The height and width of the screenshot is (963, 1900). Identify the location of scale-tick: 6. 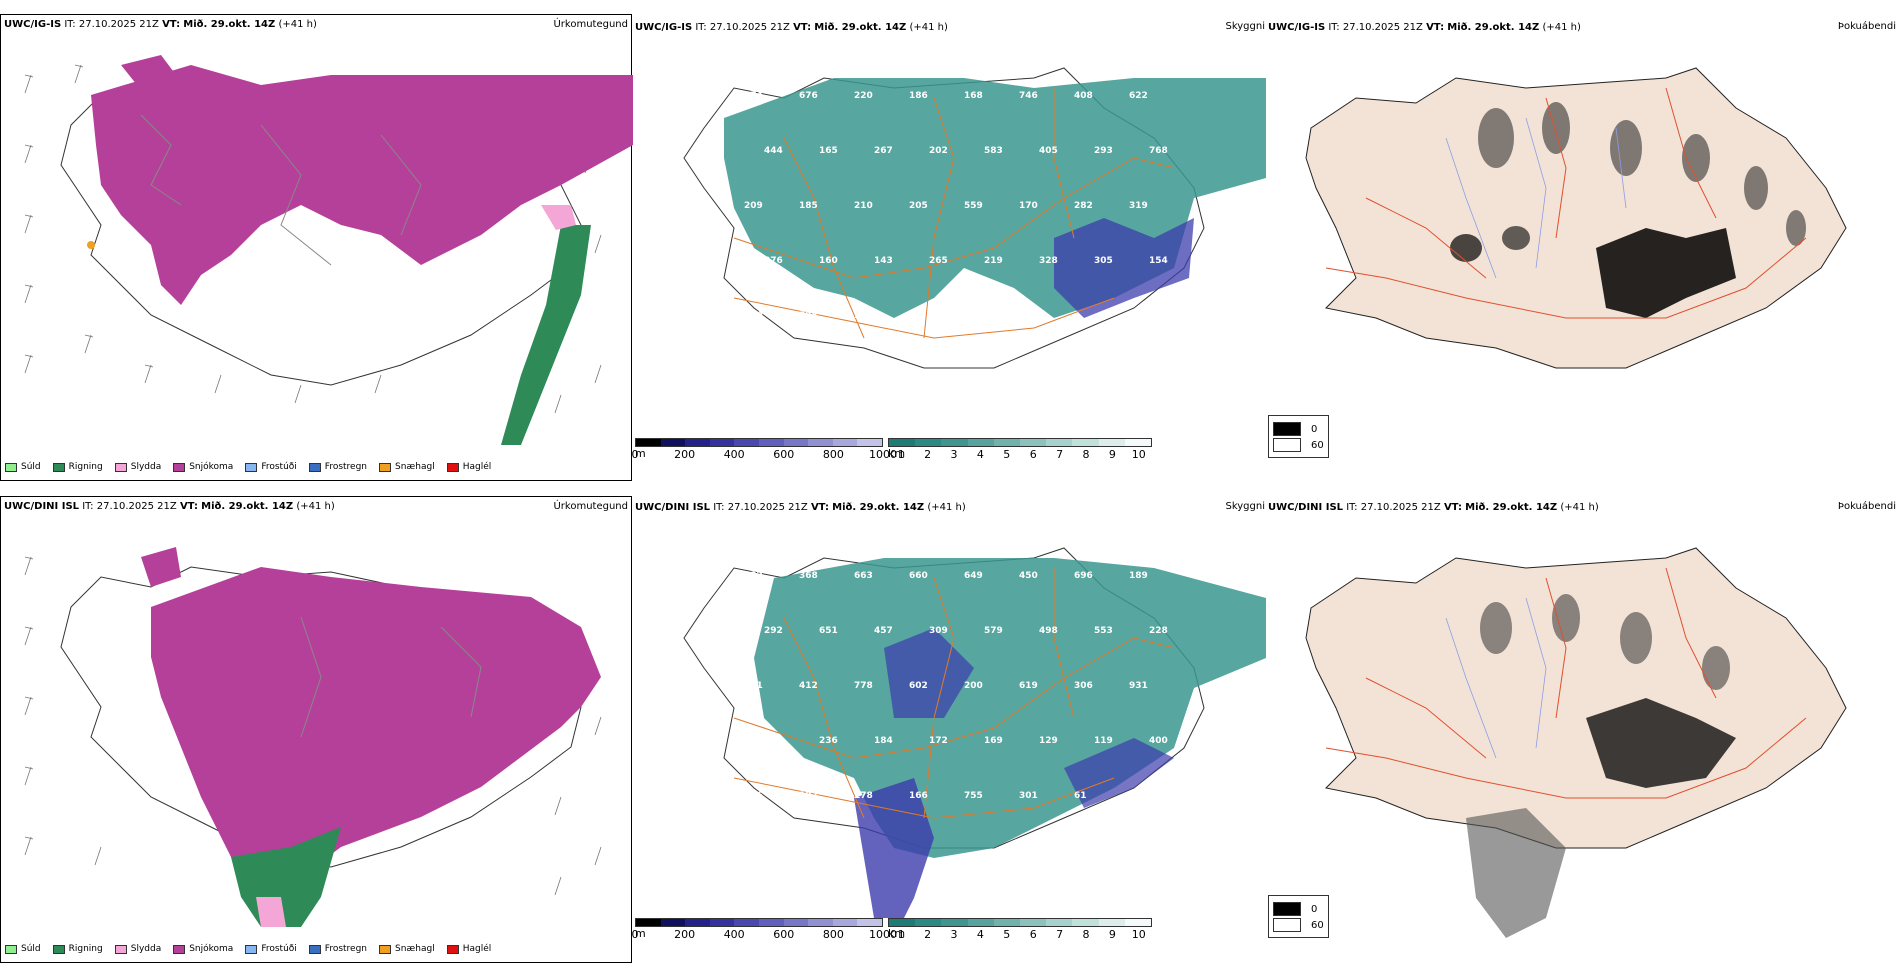
(1033, 934).